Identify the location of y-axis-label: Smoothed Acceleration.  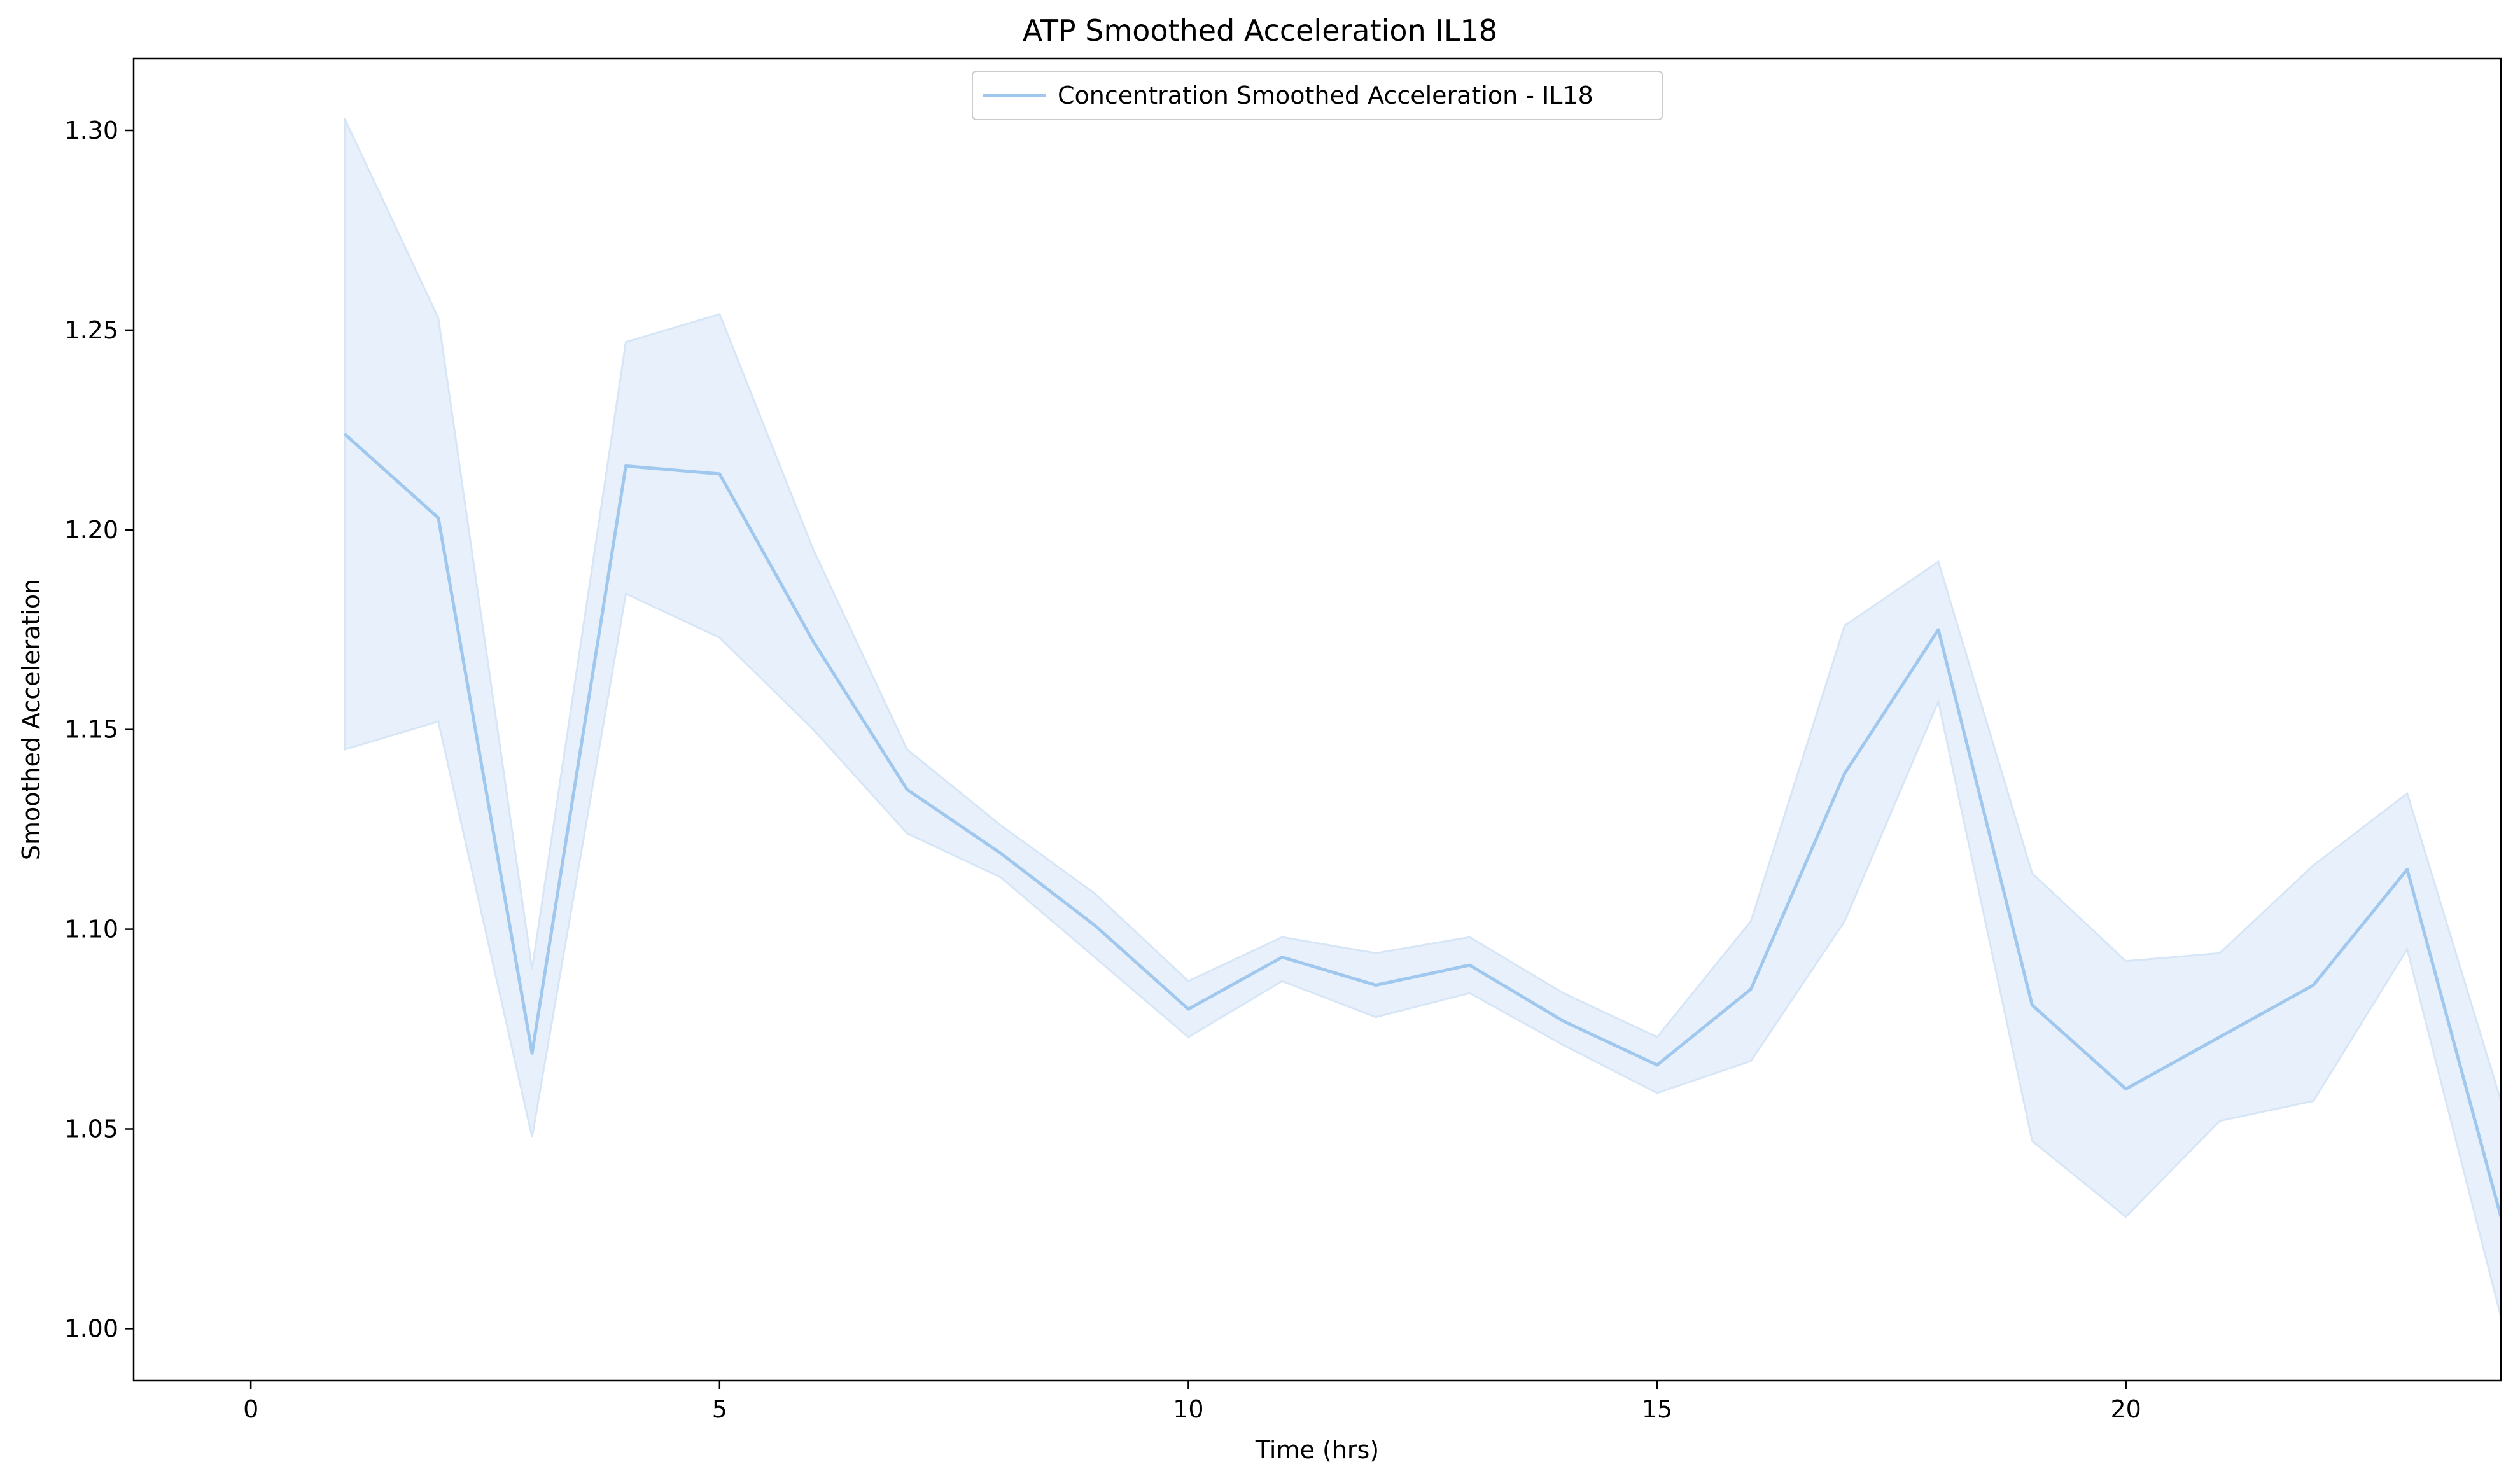
(31, 719).